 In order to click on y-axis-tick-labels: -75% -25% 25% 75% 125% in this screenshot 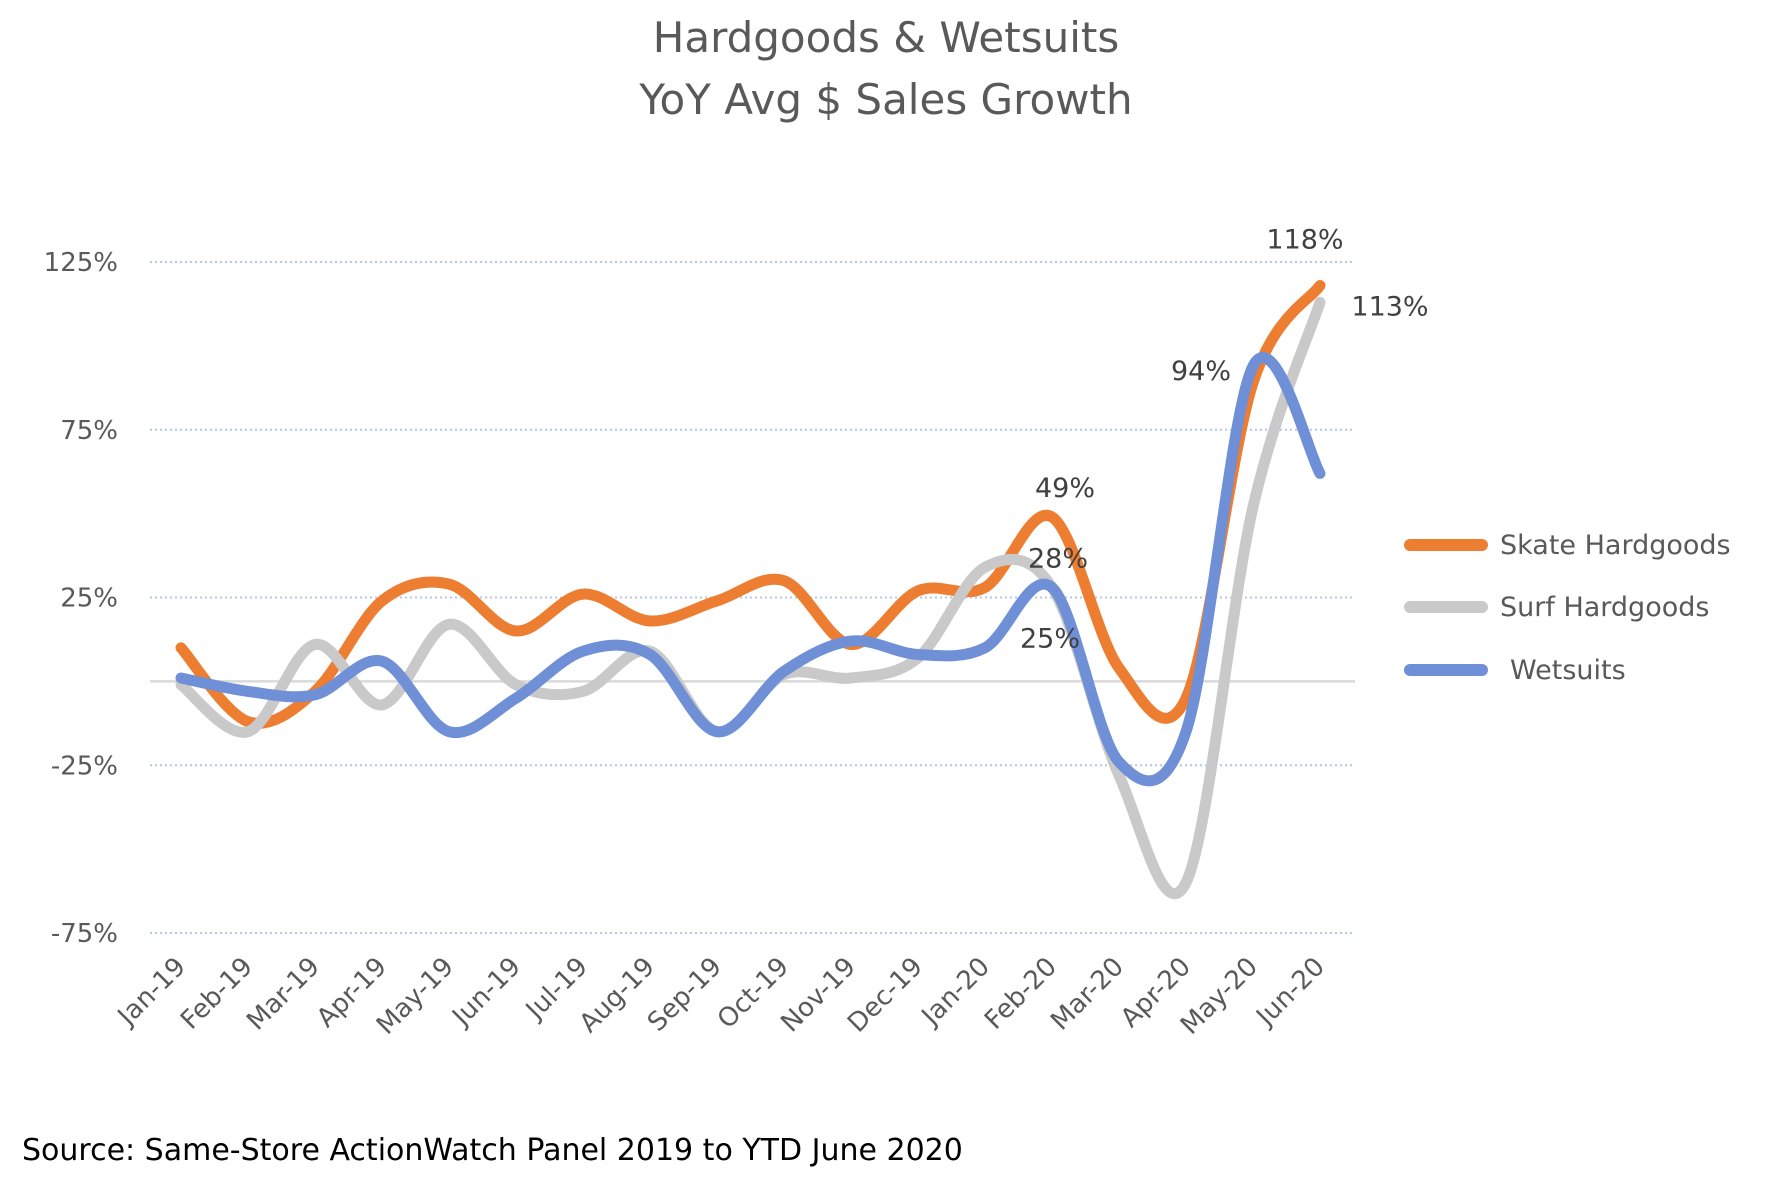, I will do `click(81, 598)`.